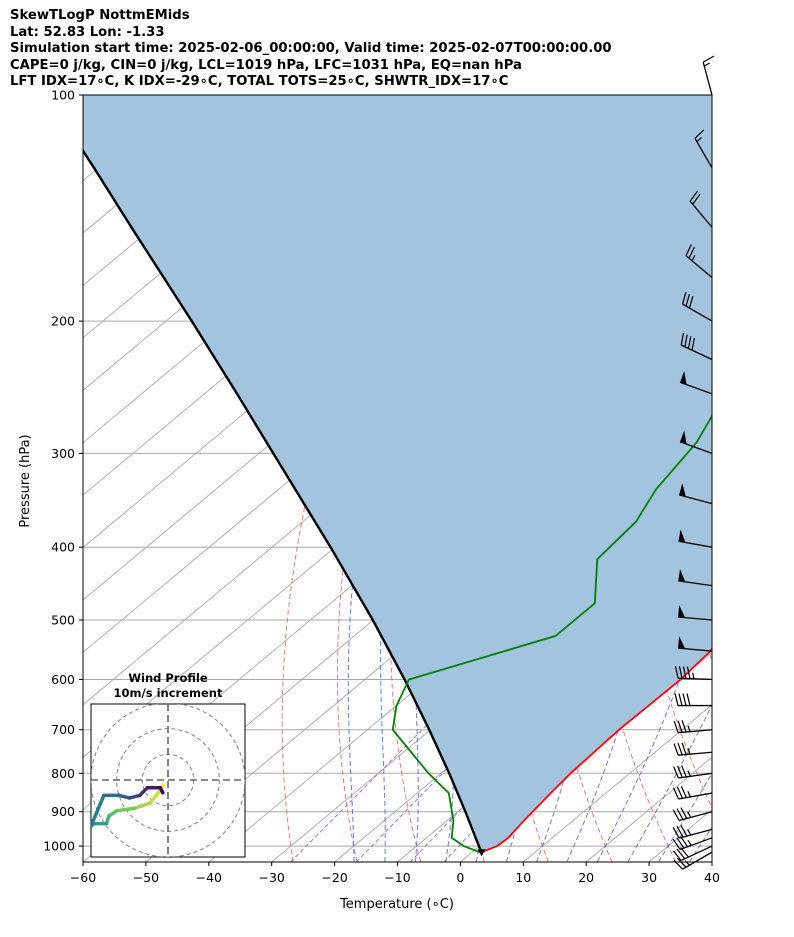 The width and height of the screenshot is (794, 937). I want to click on y-tick-label: 700, so click(63, 729).